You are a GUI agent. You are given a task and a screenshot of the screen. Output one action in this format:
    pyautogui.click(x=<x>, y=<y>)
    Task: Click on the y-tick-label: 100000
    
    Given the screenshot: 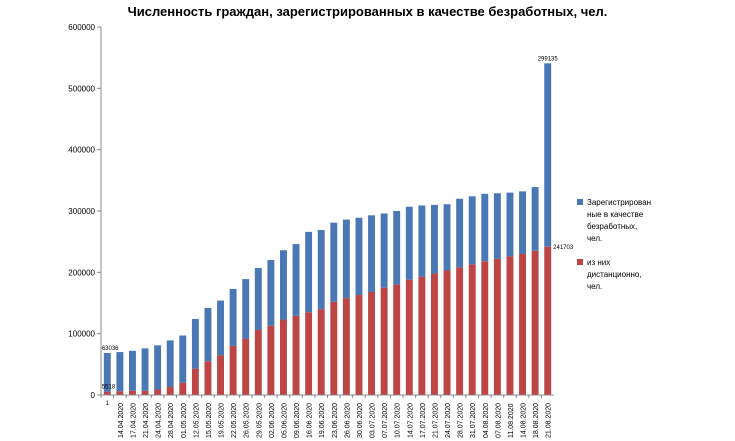 What is the action you would take?
    pyautogui.click(x=81, y=334)
    